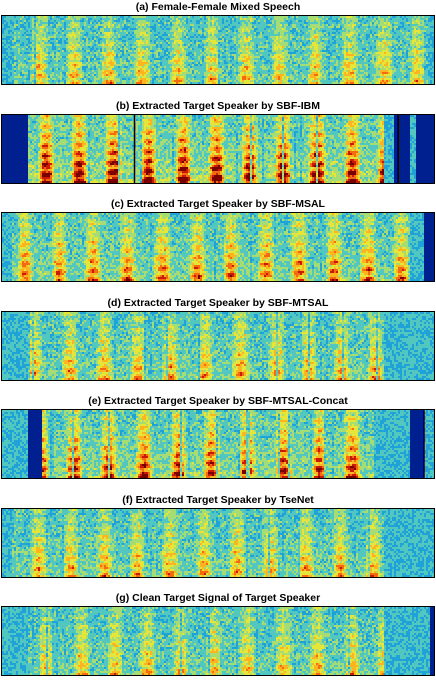  I want to click on spectrogram-image-g, so click(218, 641).